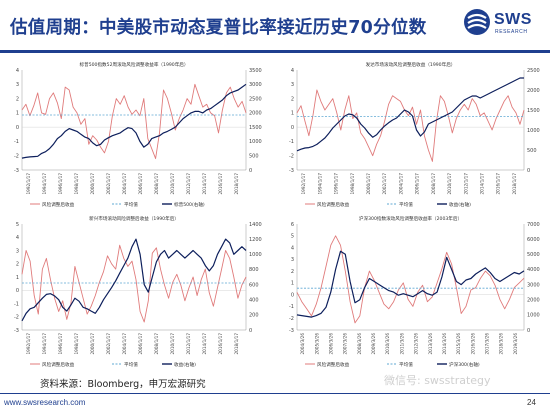 Image resolution: width=550 pixels, height=412 pixels. What do you see at coordinates (416, 344) in the screenshot?
I see `x-tick-label: 2012/3/26` at bounding box center [416, 344].